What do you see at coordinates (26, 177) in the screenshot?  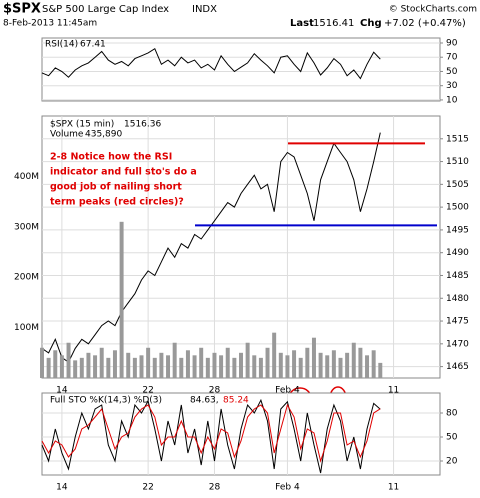 I see `y2-tick-label: 400M` at bounding box center [26, 177].